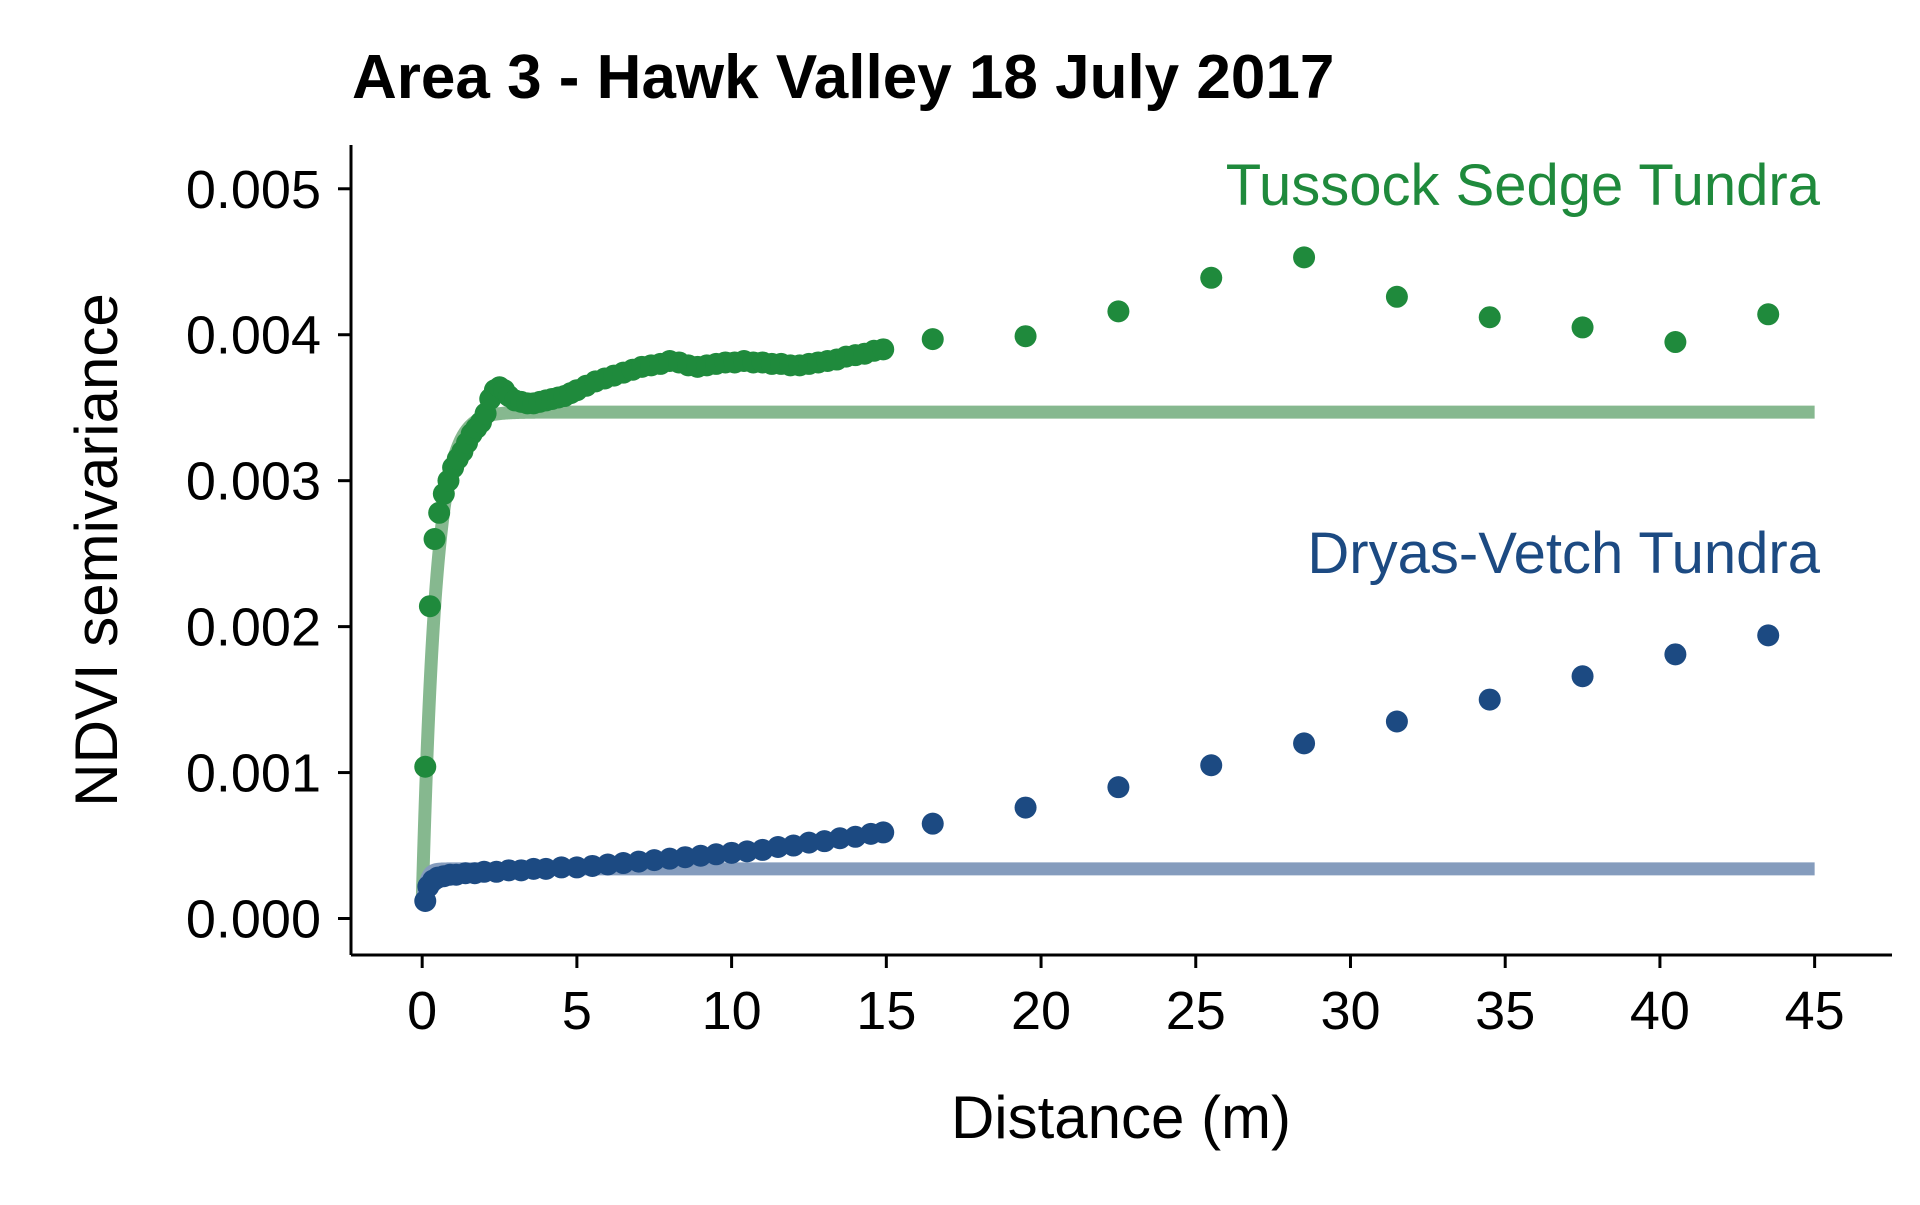  Describe the element at coordinates (1350, 1011) in the screenshot. I see `x-tick-label: 30` at that location.